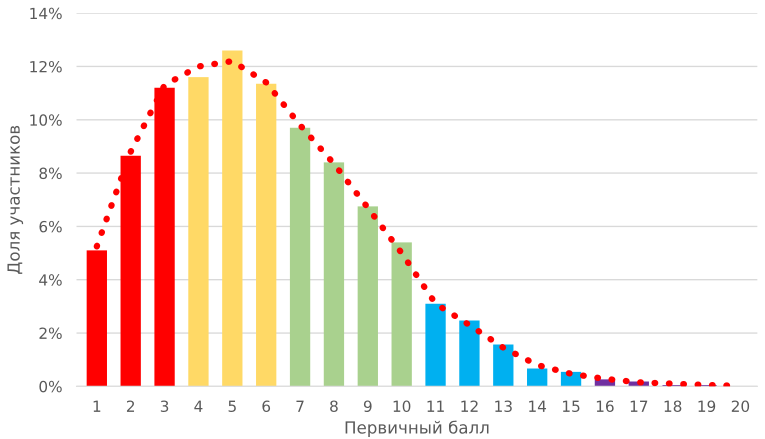 This screenshot has height=439, width=765. I want to click on y-tick-label: 12%, so click(46, 66).